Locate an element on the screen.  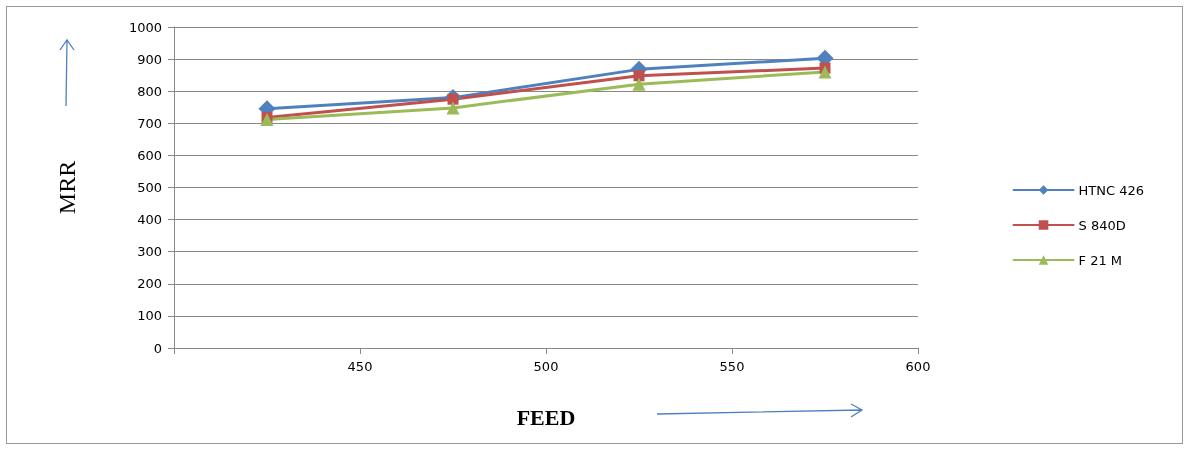
y-tick-label: 1000 is located at coordinates (145, 27).